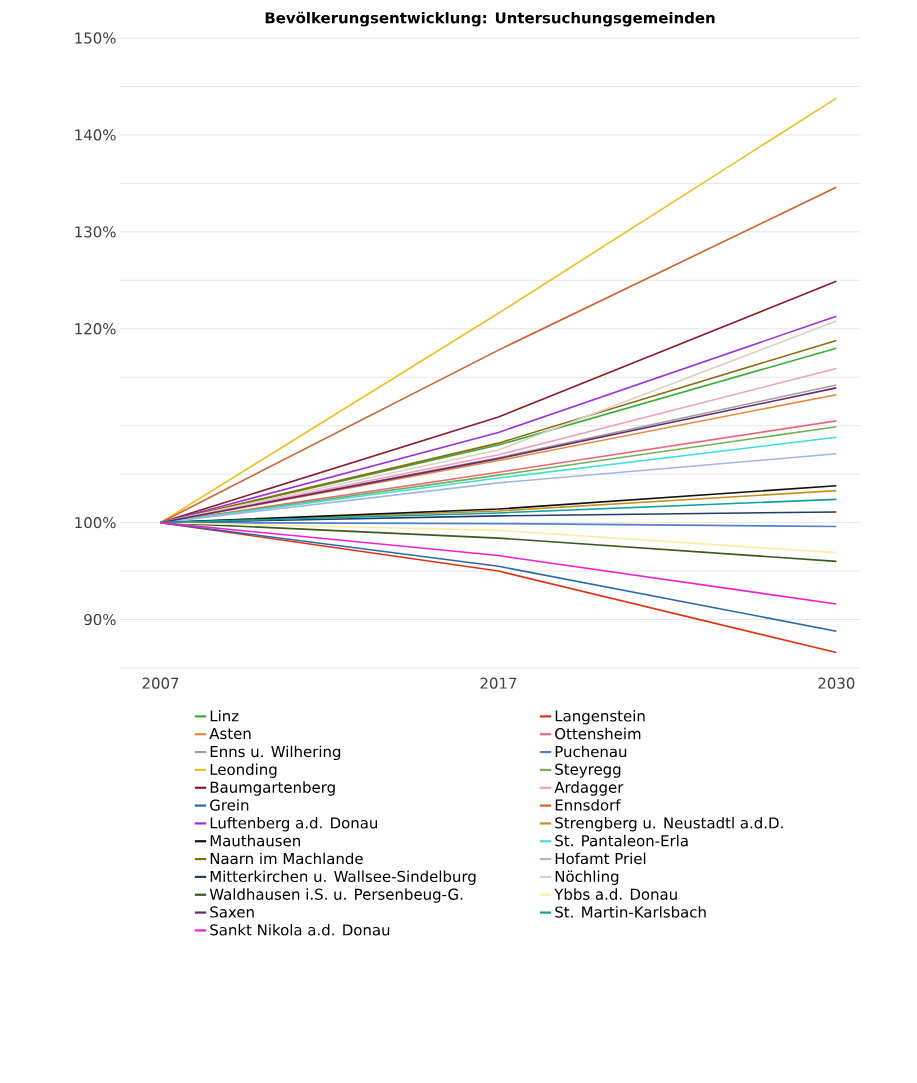 The image size is (917, 1083). Describe the element at coordinates (588, 805) in the screenshot. I see `legend-label: Ennsdorf` at that location.